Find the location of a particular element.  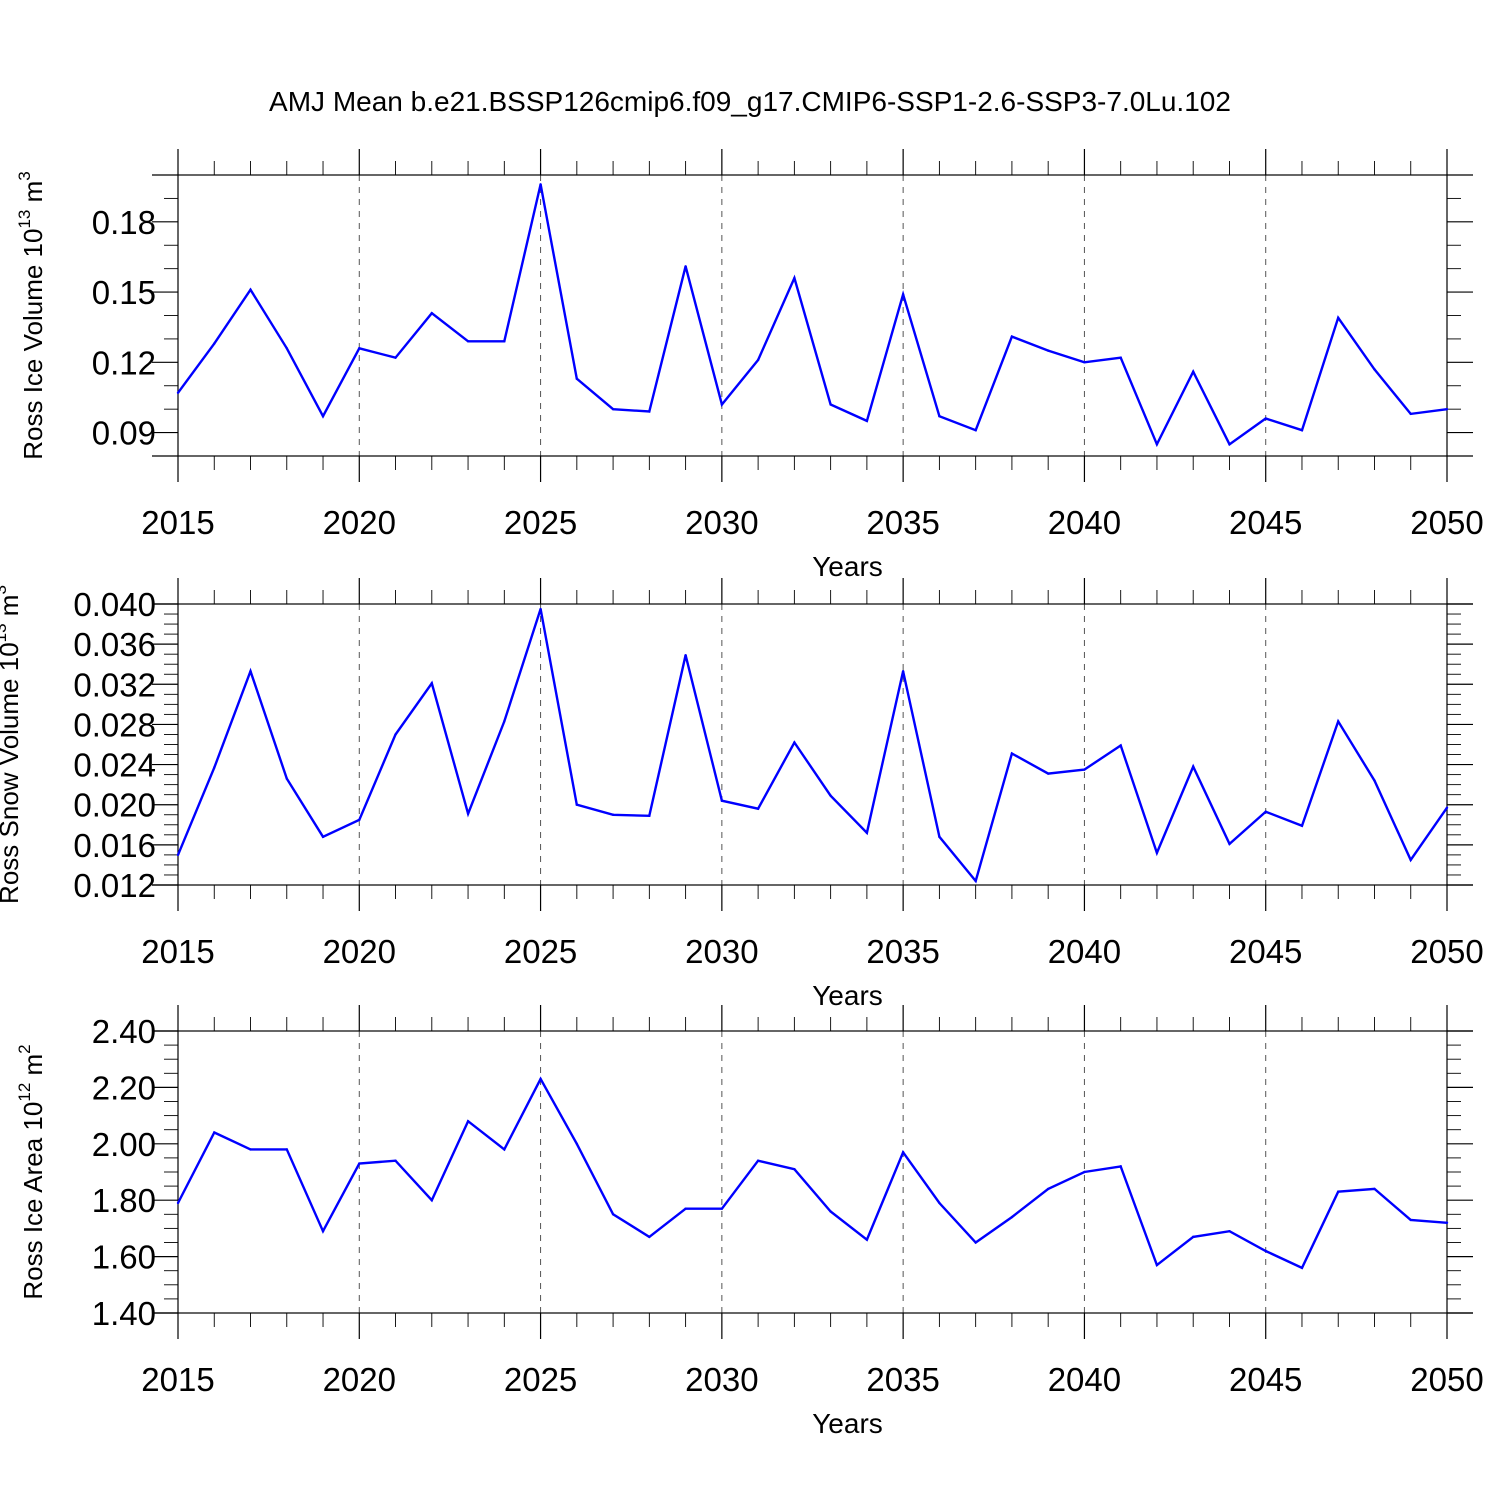

x-tick-label: 2050 is located at coordinates (1446, 522).